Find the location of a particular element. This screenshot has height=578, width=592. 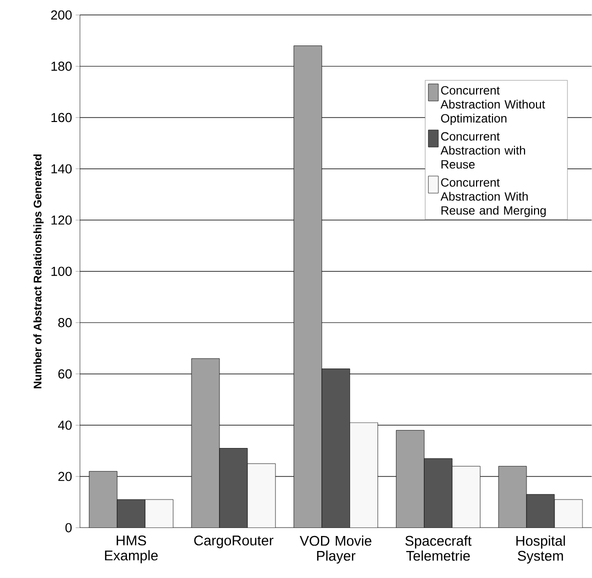

legend-label: Concurrent Abstraction with Reuse is located at coordinates (483, 150).